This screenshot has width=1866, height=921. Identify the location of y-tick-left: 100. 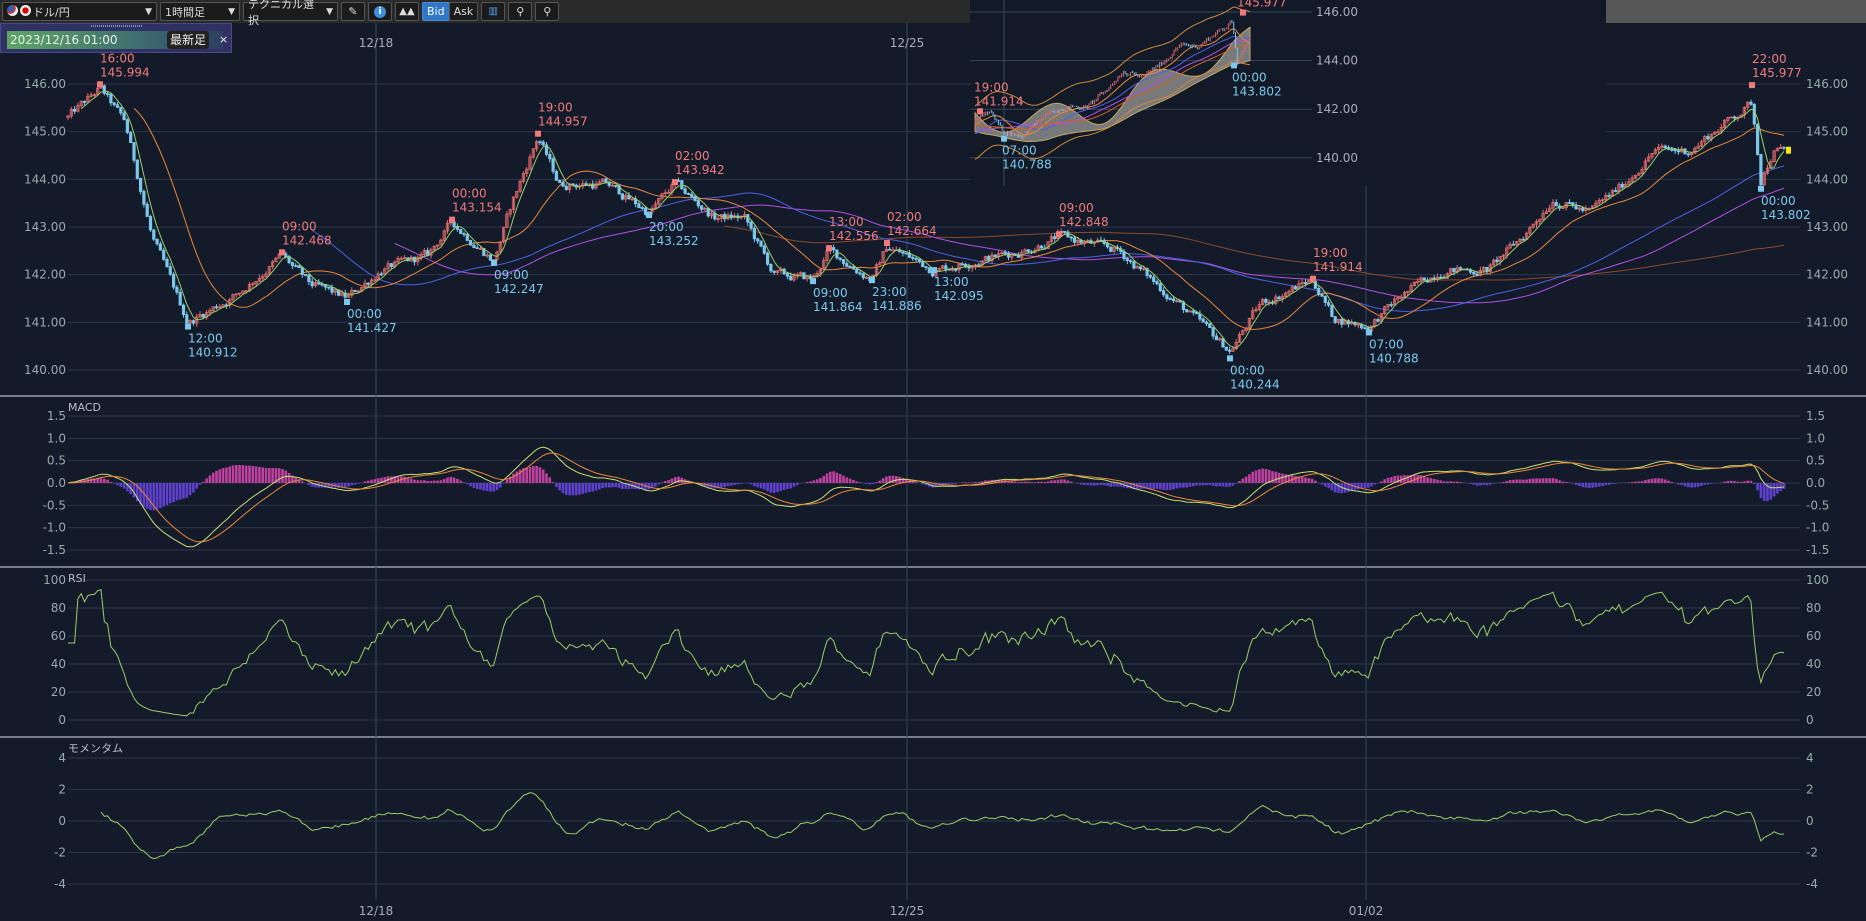
(54, 580).